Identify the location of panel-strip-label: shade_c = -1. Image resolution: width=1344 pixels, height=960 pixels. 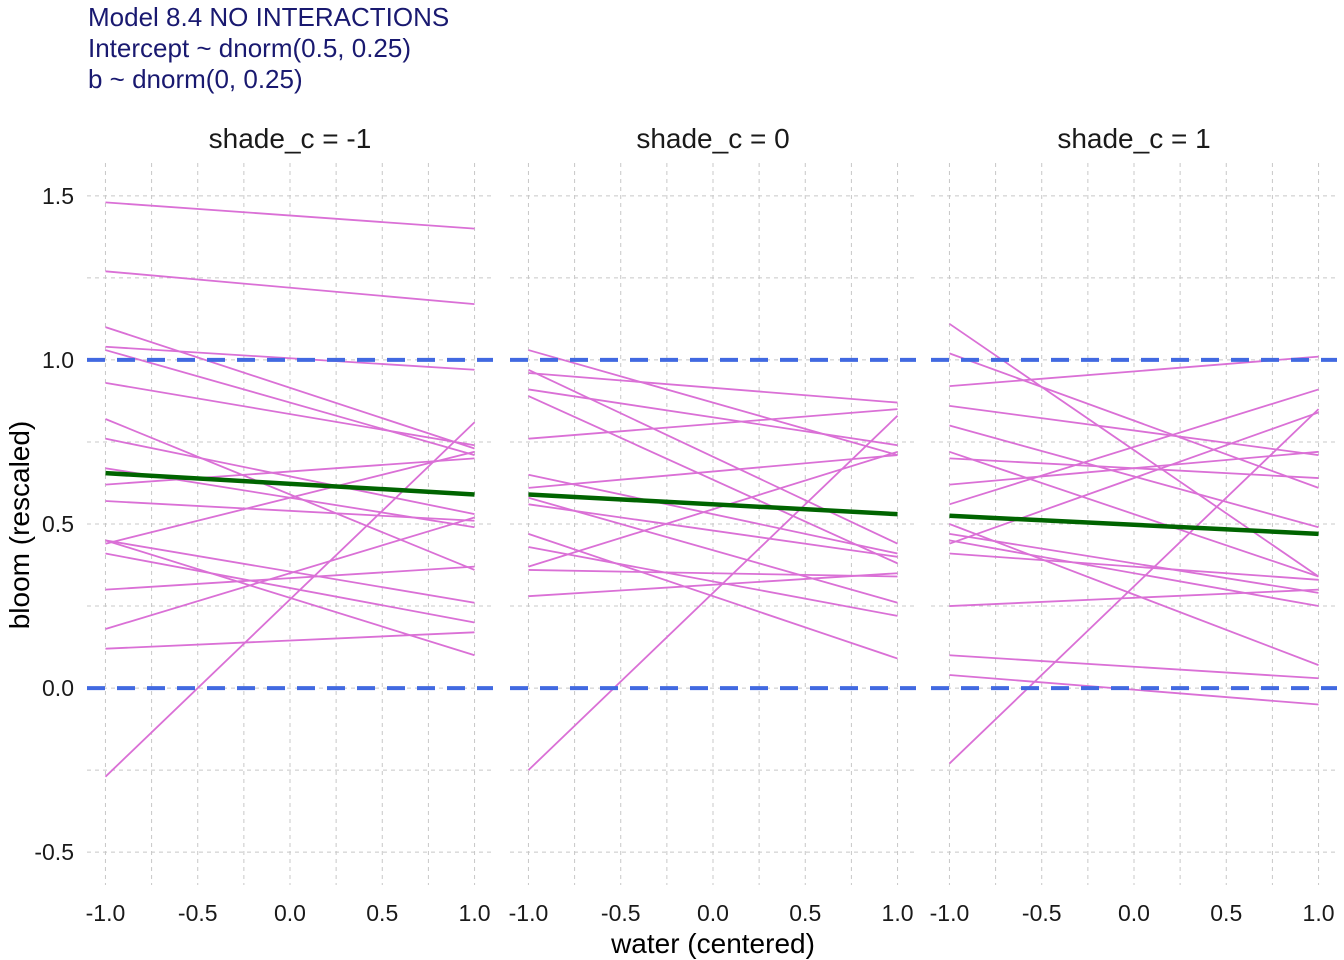
(290, 138).